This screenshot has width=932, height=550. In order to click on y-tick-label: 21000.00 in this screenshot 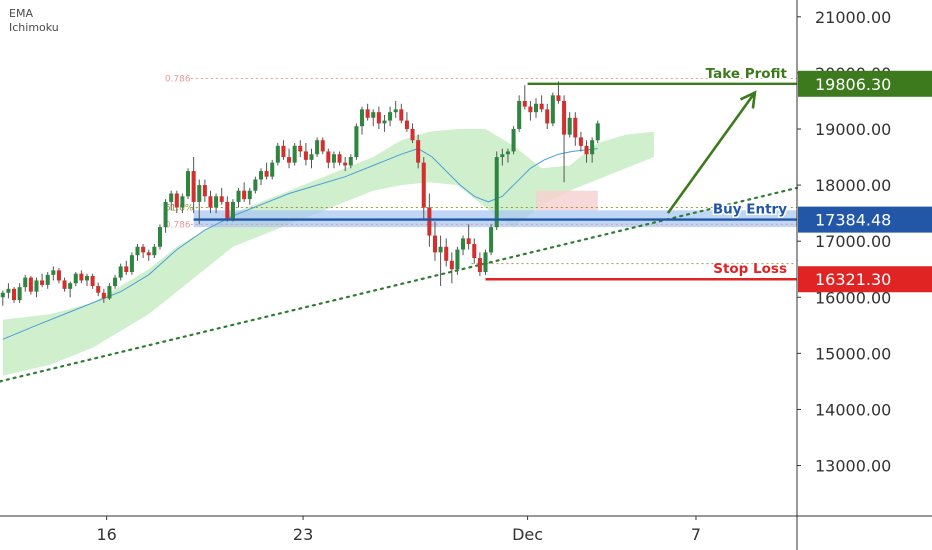, I will do `click(853, 17)`.